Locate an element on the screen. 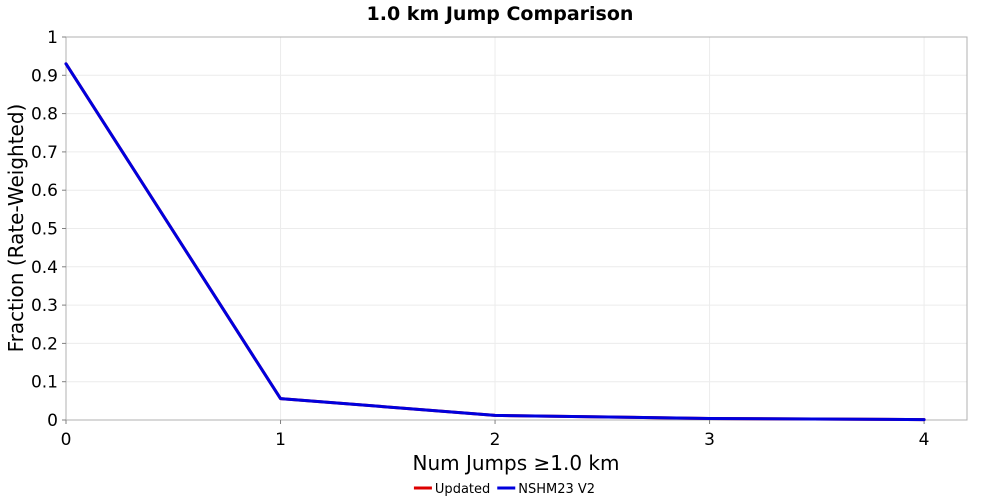 The image size is (1000, 500). y-tick-label: 0.3 is located at coordinates (44, 306).